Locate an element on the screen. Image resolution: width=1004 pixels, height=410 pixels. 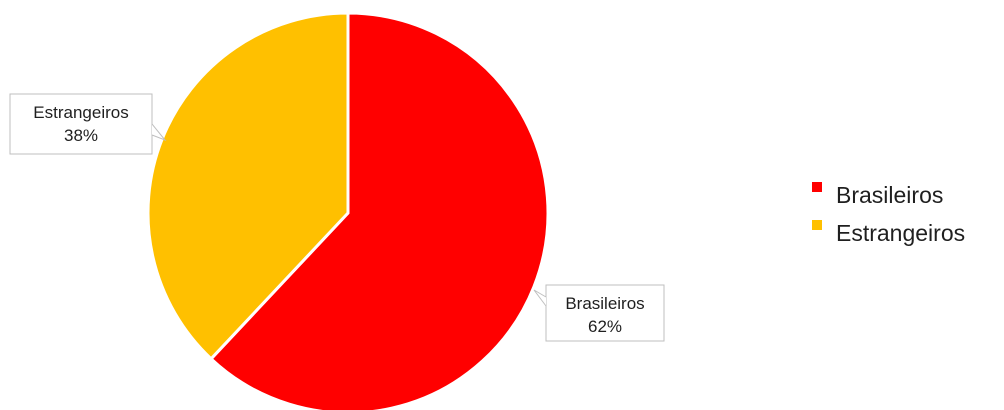
data-label-category-estrangeiros: Estrangeiros is located at coordinates (80, 112).